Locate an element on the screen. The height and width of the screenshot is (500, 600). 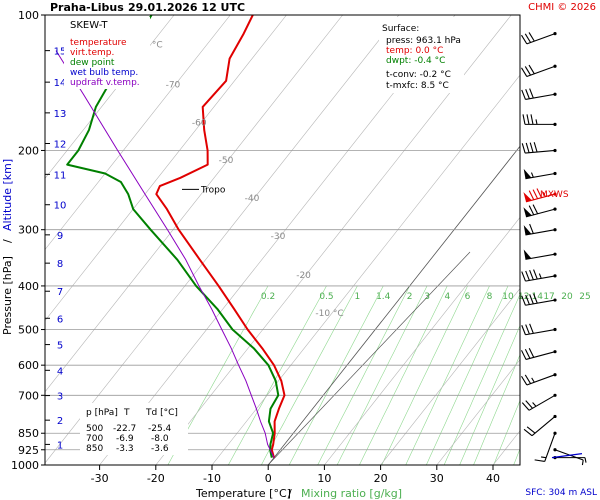
mixing-ratio-label: 14 is located at coordinates (538, 297).